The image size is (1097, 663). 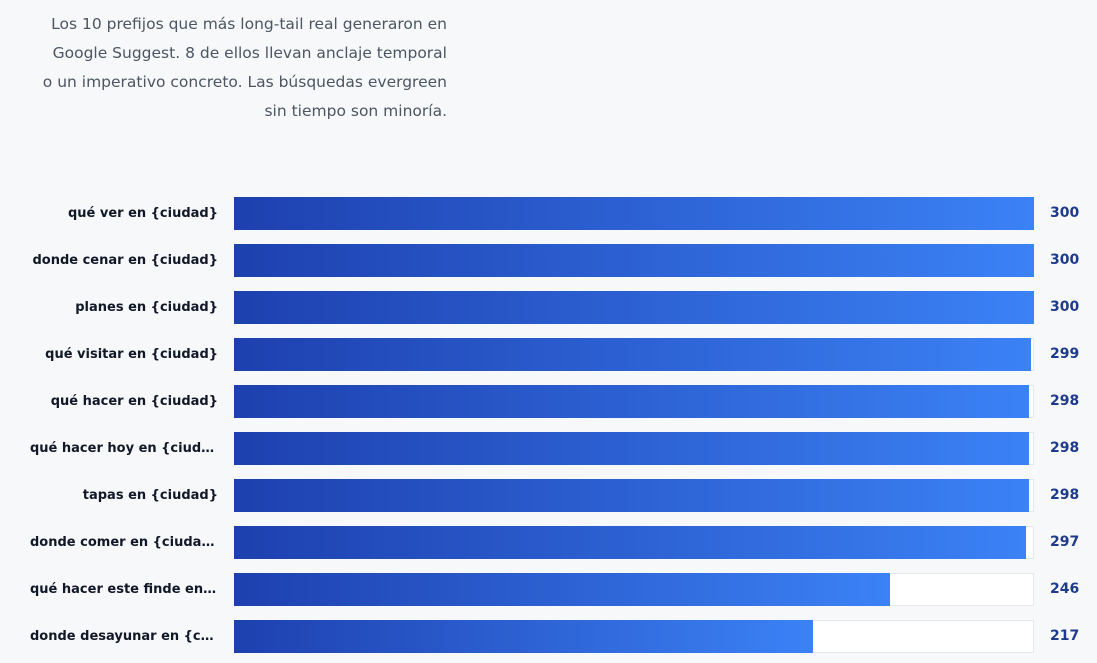 I want to click on bar-row: qué hacer en {ciudad} 298, so click(x=548, y=401).